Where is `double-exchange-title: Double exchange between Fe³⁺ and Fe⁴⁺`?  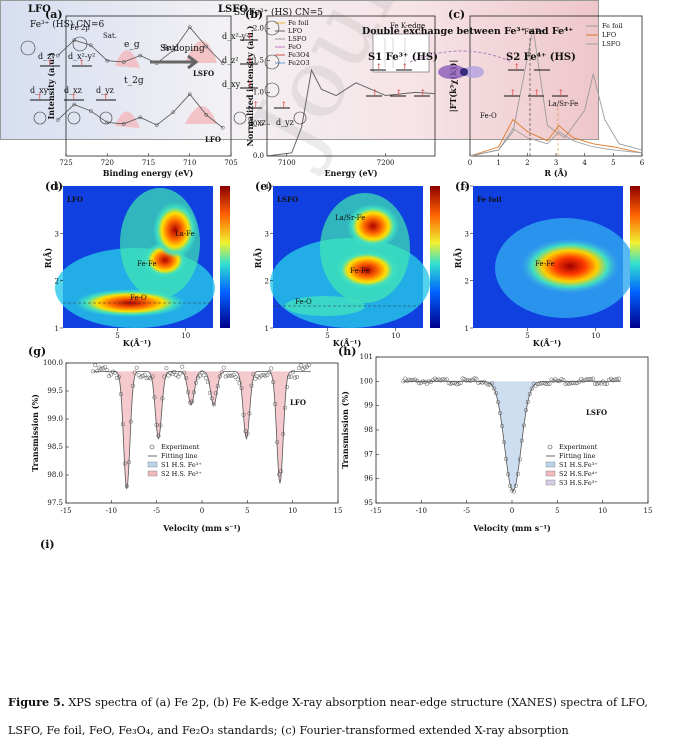 double-exchange-title: Double exchange between Fe³⁺ and Fe⁴⁺ is located at coordinates (468, 31).